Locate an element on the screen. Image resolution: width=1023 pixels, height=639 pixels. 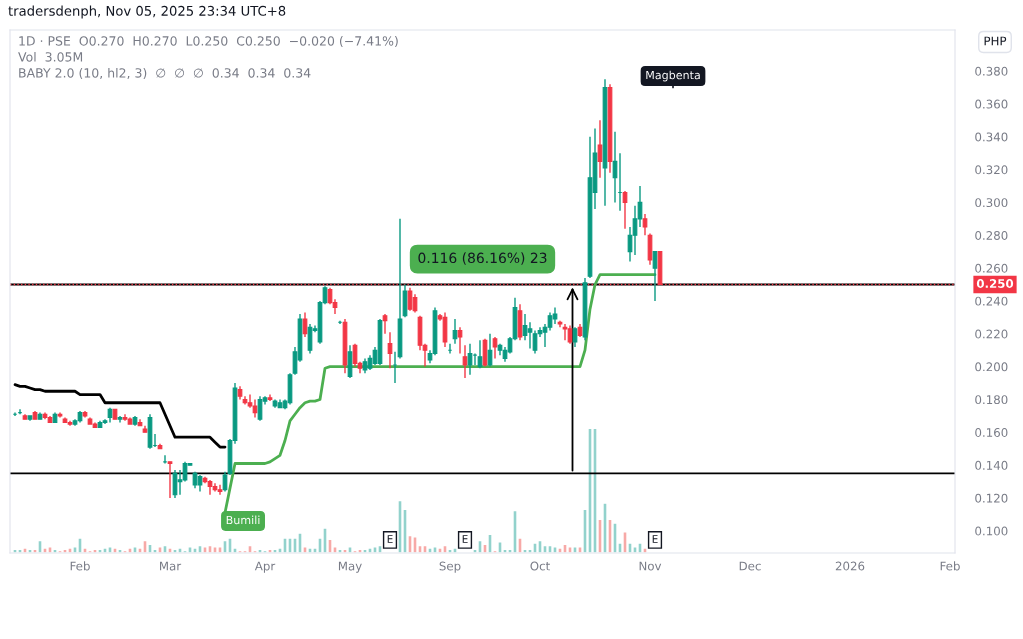
x-tick-label: Mar is located at coordinates (171, 566).